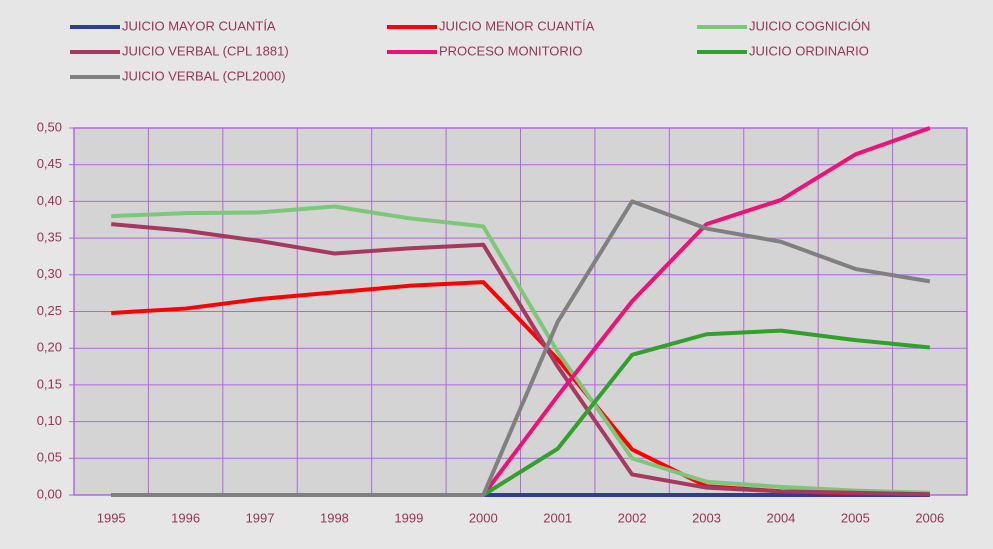 The height and width of the screenshot is (549, 993). What do you see at coordinates (49, 457) in the screenshot?
I see `y-tick-label: 0,05` at bounding box center [49, 457].